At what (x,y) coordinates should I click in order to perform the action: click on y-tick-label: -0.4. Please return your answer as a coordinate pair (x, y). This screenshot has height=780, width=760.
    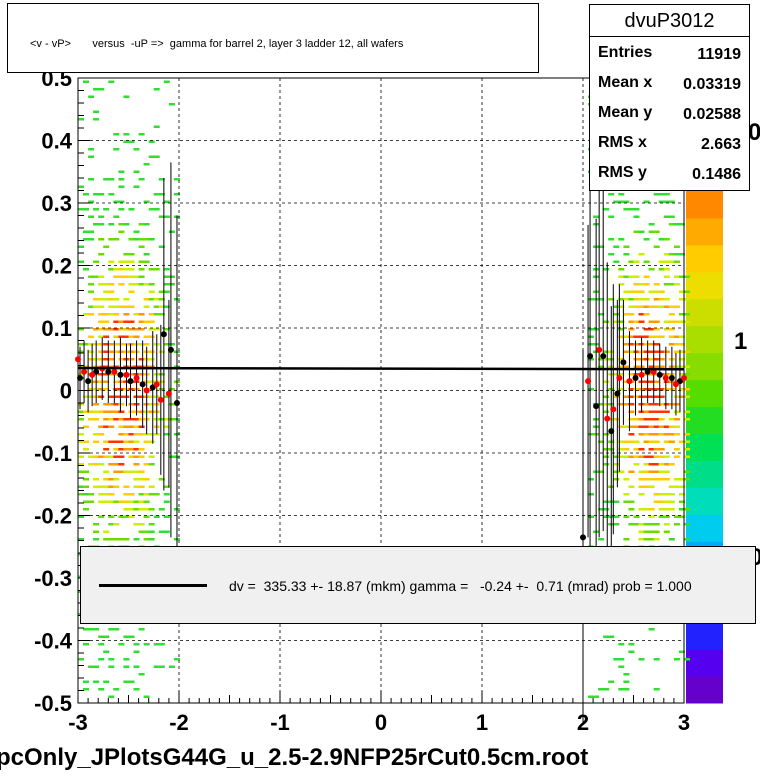
    Looking at the image, I should click on (53, 641).